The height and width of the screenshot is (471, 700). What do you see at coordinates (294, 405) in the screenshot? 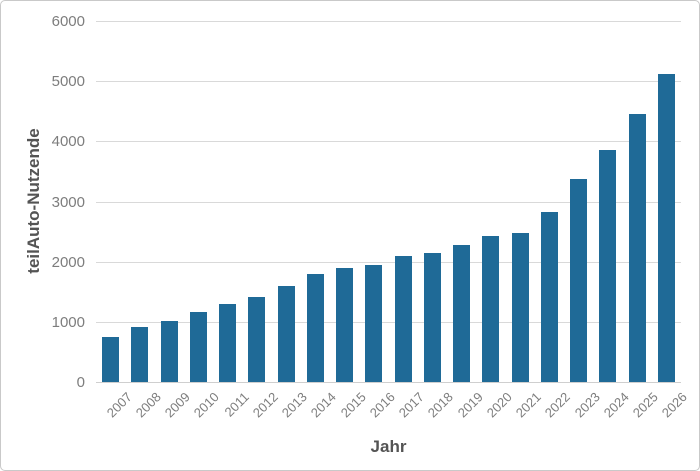
I see `x-tick-label-2013: 2013` at bounding box center [294, 405].